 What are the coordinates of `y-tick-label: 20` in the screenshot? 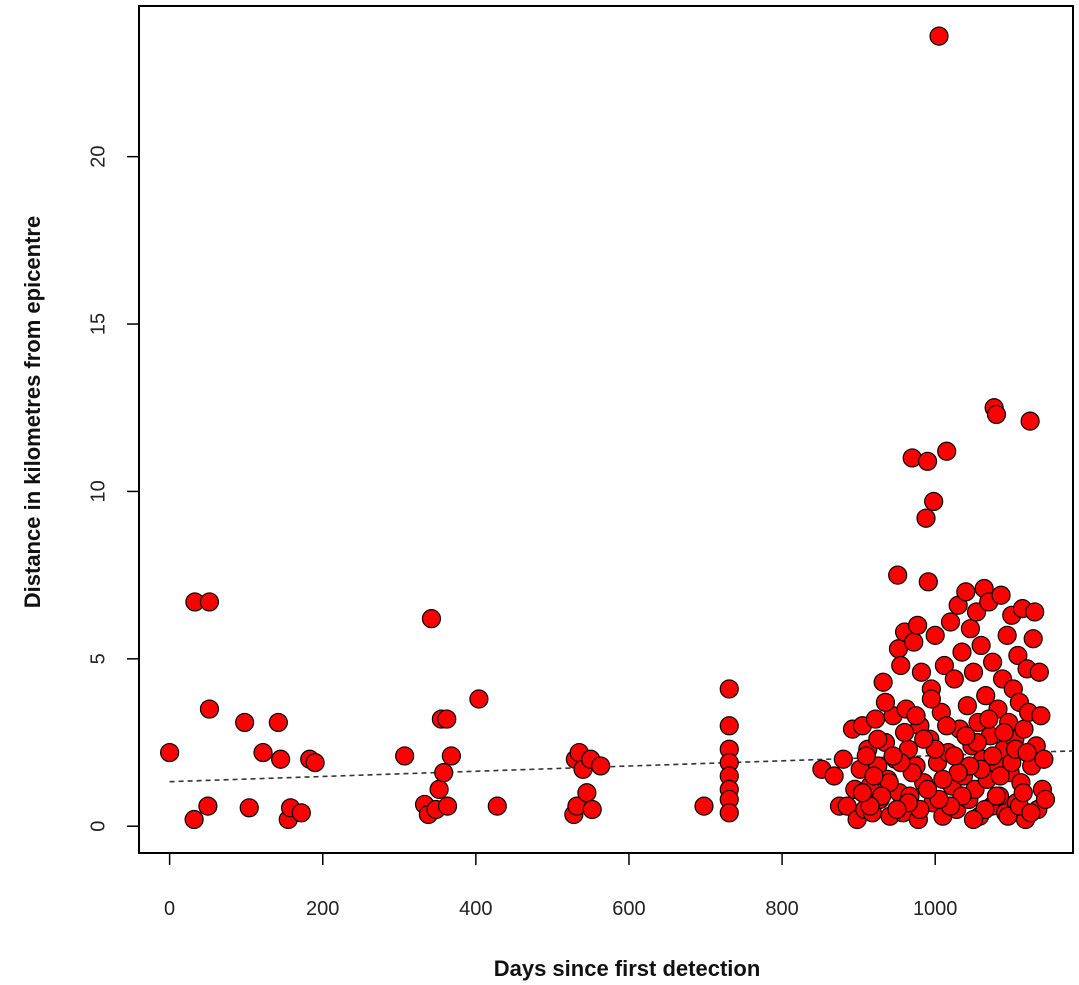 It's located at (98, 157).